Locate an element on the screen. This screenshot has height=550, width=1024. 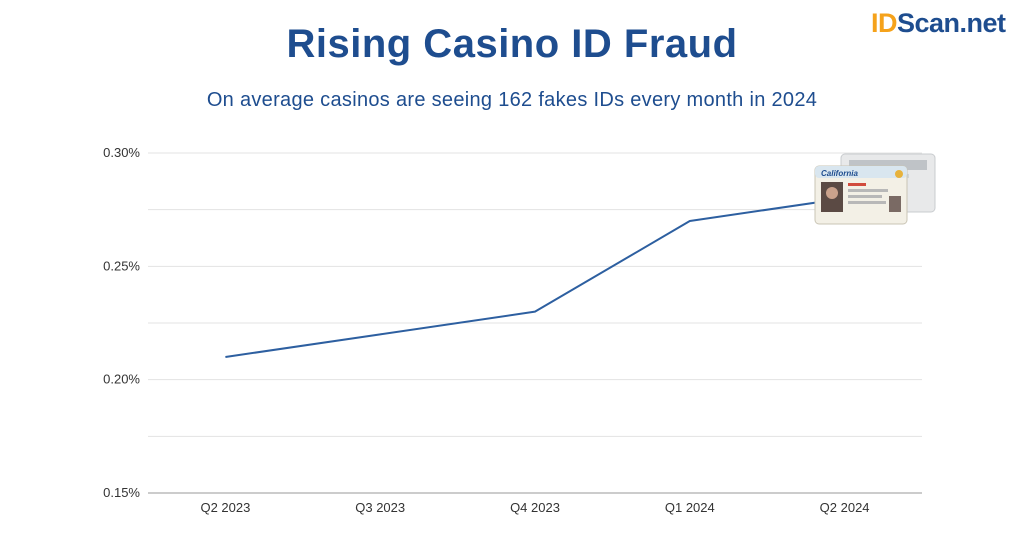
idscan-logo: IDScan.net is located at coordinates (938, 23).